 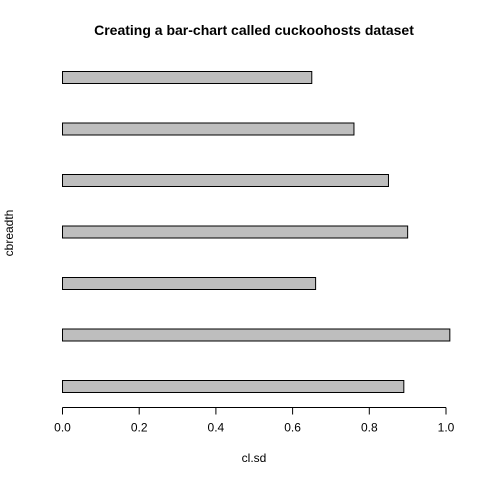 What do you see at coordinates (139, 428) in the screenshot?
I see `x-tick-label: 0.2` at bounding box center [139, 428].